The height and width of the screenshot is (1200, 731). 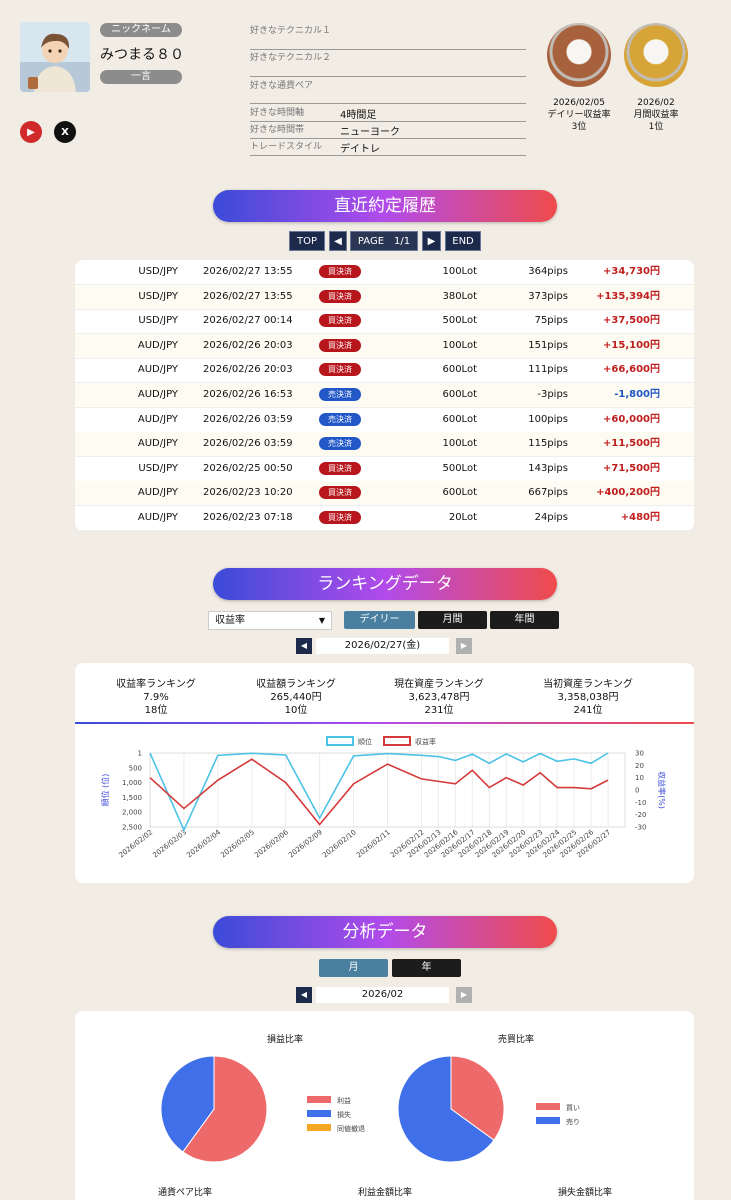 What do you see at coordinates (321, 620) in the screenshot?
I see `chevron-down-icon: ▼` at bounding box center [321, 620].